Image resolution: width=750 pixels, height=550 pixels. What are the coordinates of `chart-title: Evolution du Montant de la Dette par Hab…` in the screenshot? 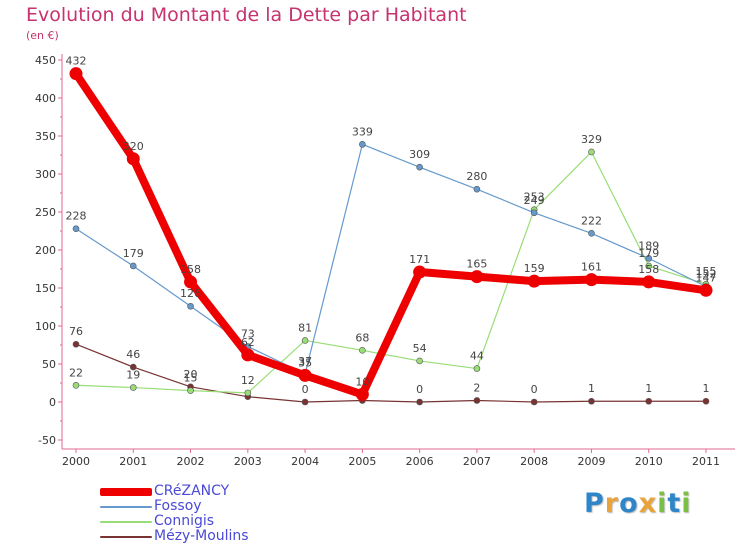 It's located at (246, 15).